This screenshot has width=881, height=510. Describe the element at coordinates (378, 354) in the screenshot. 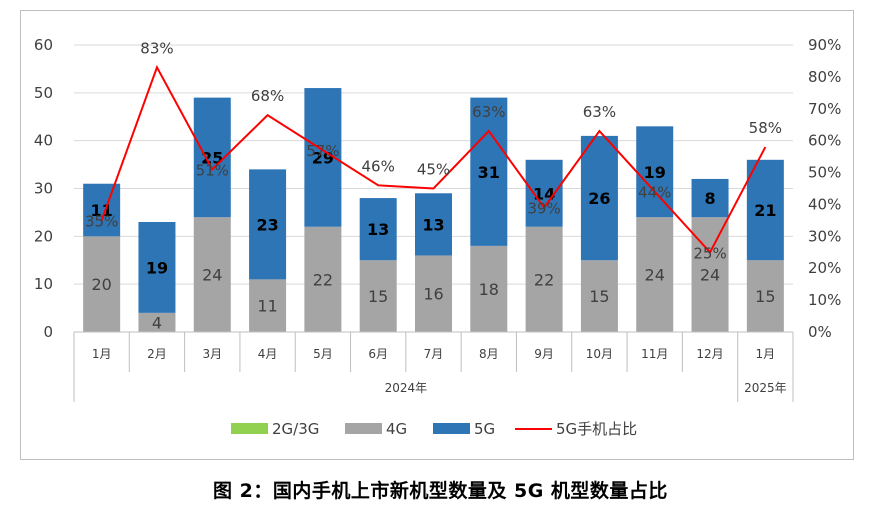

I see `x-category-label: 6月` at that location.